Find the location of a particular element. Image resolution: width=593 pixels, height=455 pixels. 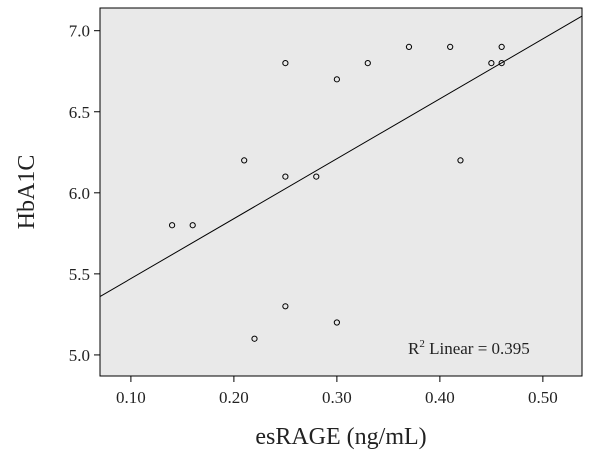

y-tick-label: 7.0 is located at coordinates (79, 31).